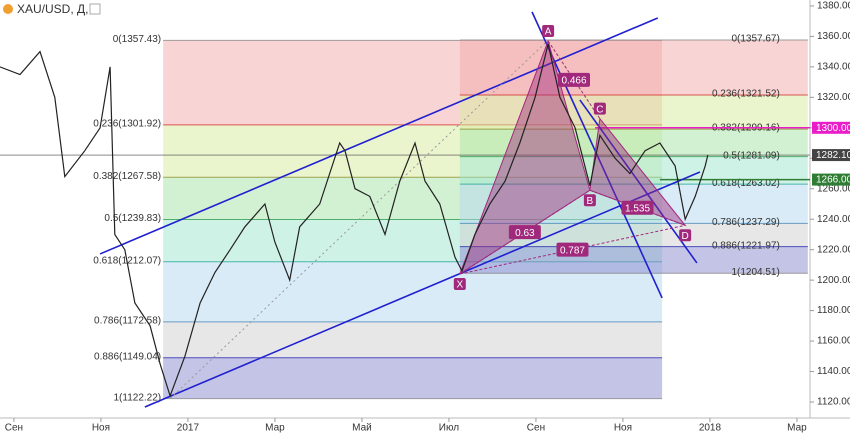  Describe the element at coordinates (755, 272) in the screenshot. I see `fib-level-label: 1(1204.51)` at that location.